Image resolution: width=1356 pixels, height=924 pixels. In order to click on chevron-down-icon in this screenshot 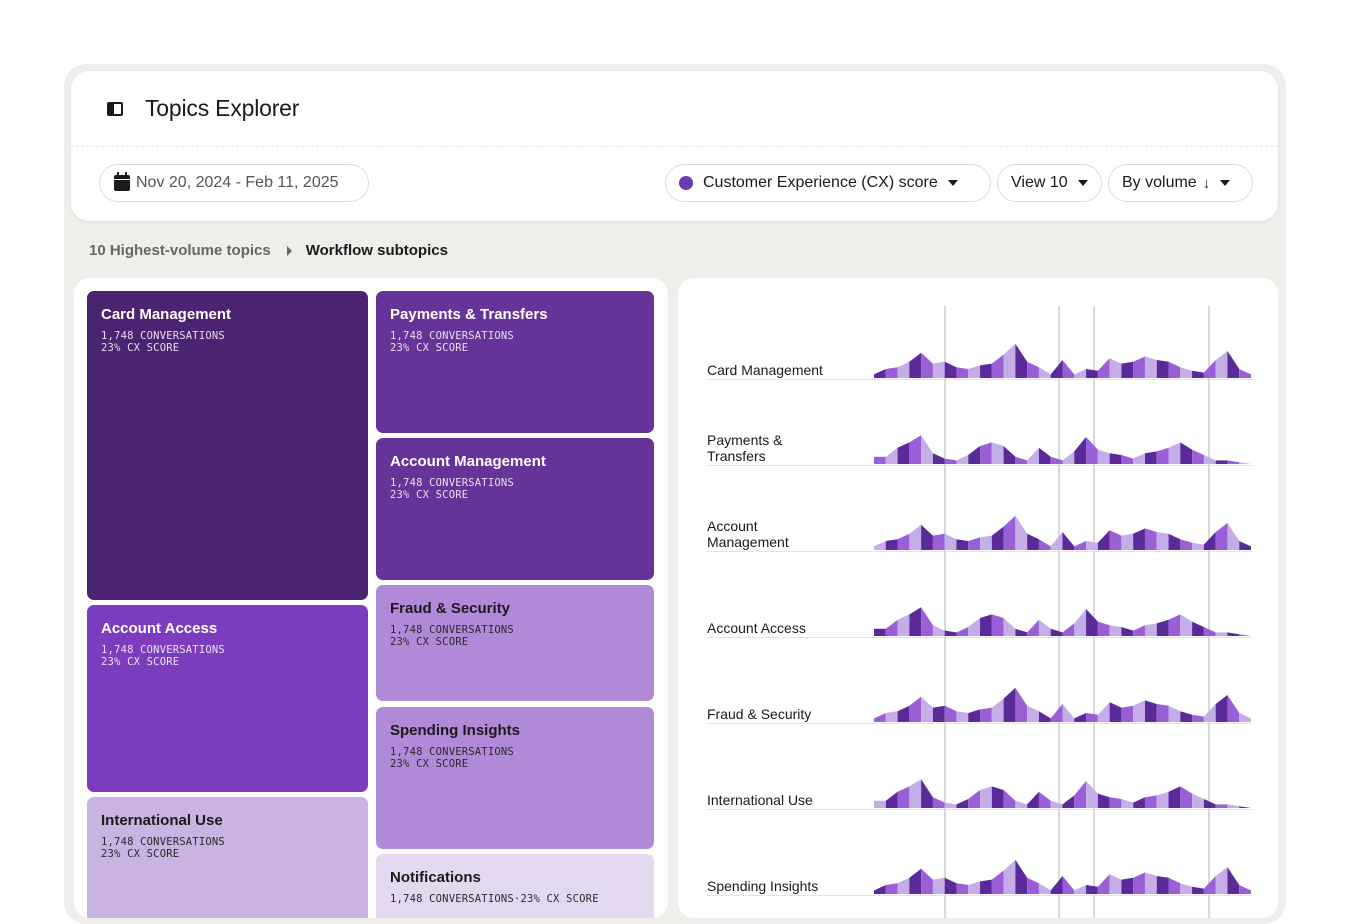, I will do `click(1082, 183)`.